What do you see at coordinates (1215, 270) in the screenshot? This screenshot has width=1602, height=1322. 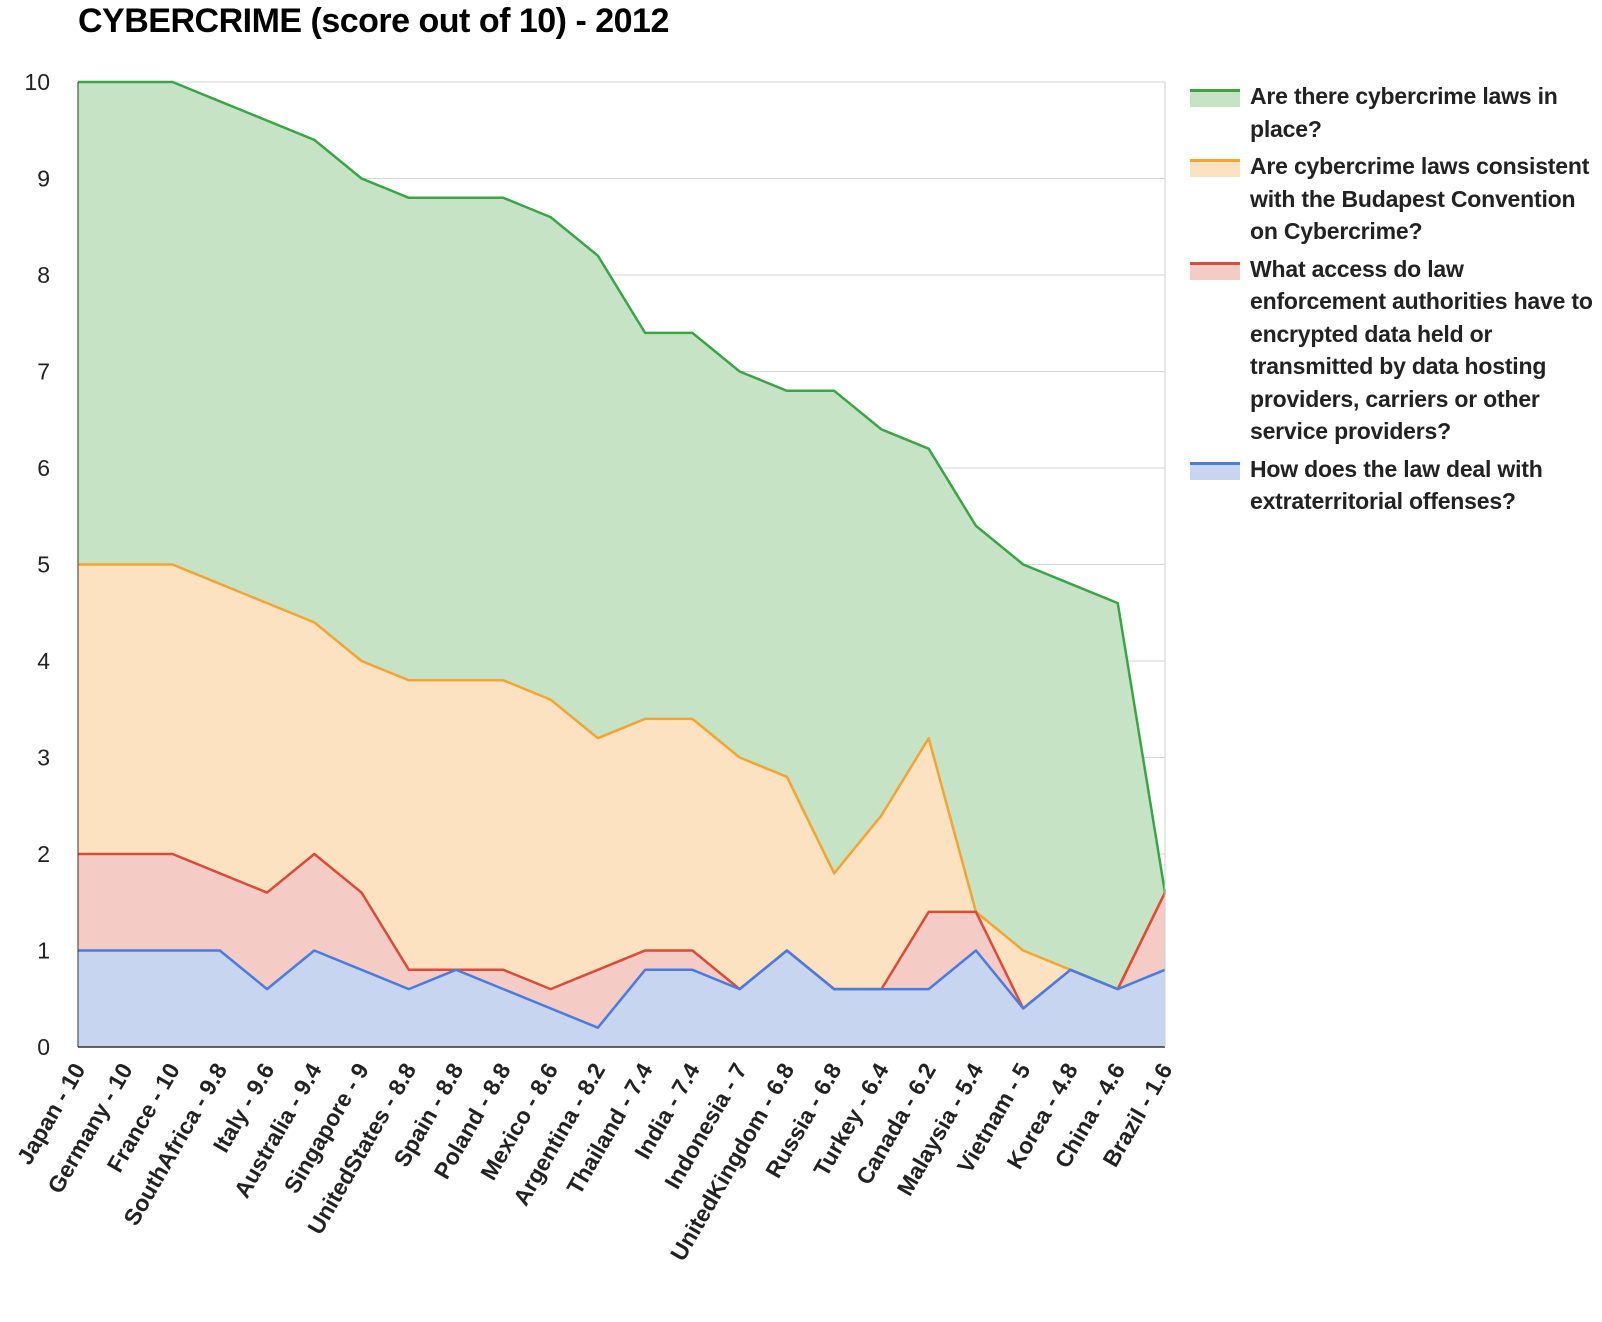 I see `legend-swatch-red` at bounding box center [1215, 270].